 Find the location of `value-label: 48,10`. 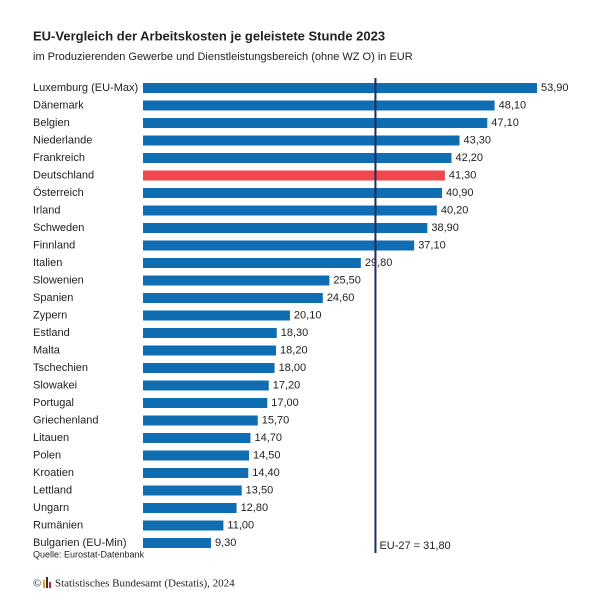

value-label: 48,10 is located at coordinates (513, 105).